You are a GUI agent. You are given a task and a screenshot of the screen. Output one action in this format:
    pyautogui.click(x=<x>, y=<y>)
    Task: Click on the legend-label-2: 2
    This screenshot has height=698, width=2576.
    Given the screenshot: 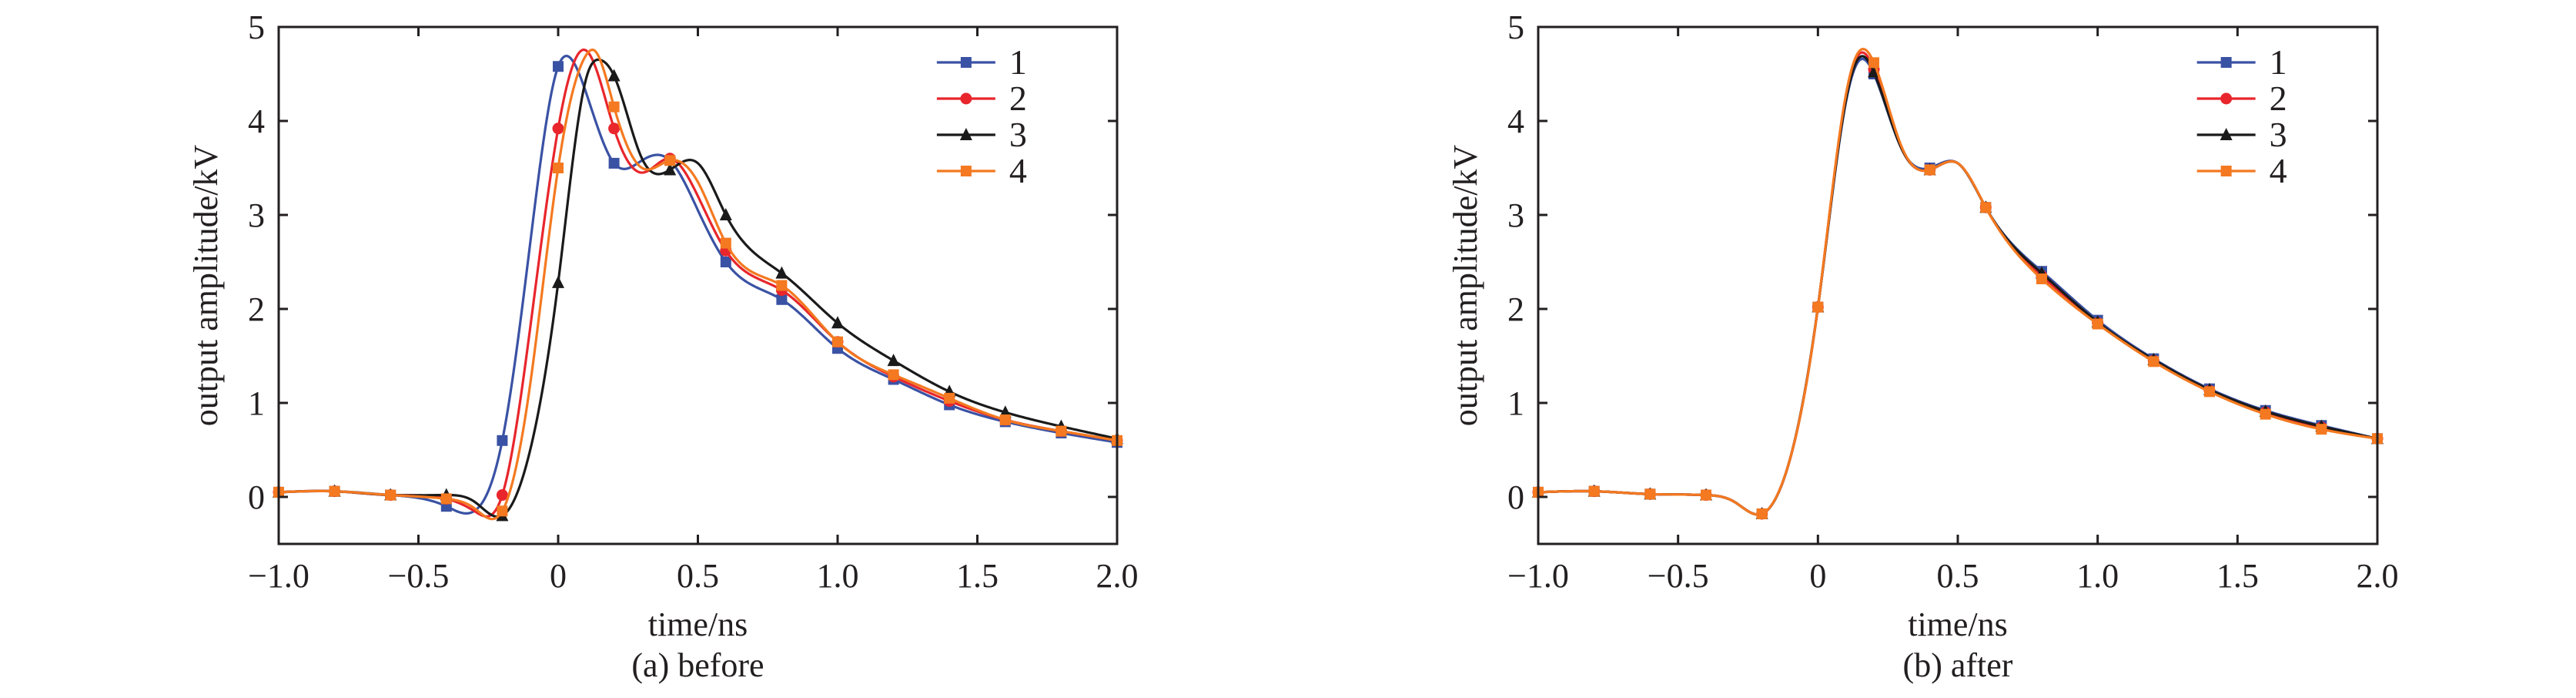 What is the action you would take?
    pyautogui.click(x=1018, y=99)
    